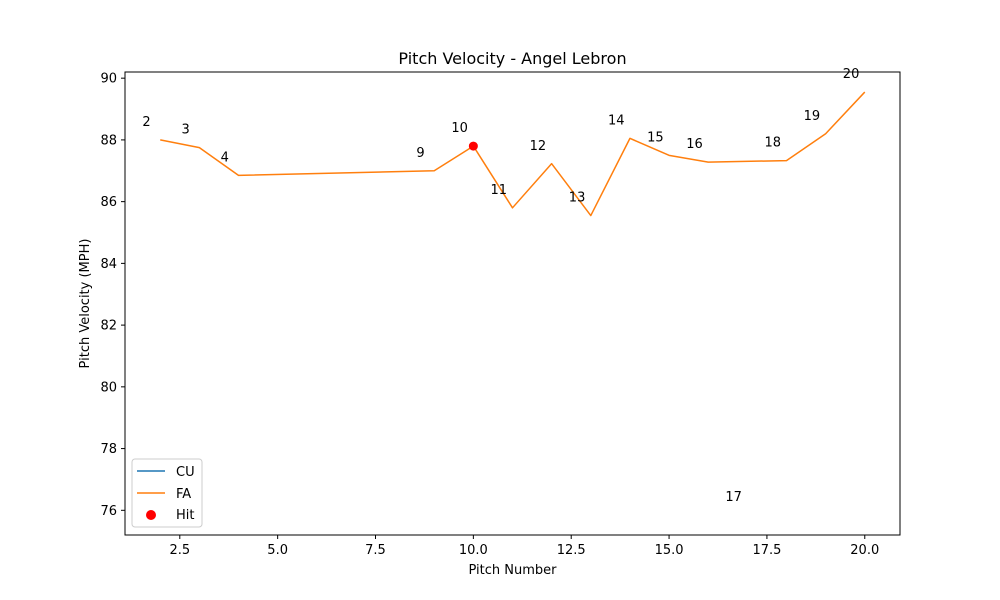  I want to click on y-axis-label: Pitch Velocity (MPH), so click(85, 304).